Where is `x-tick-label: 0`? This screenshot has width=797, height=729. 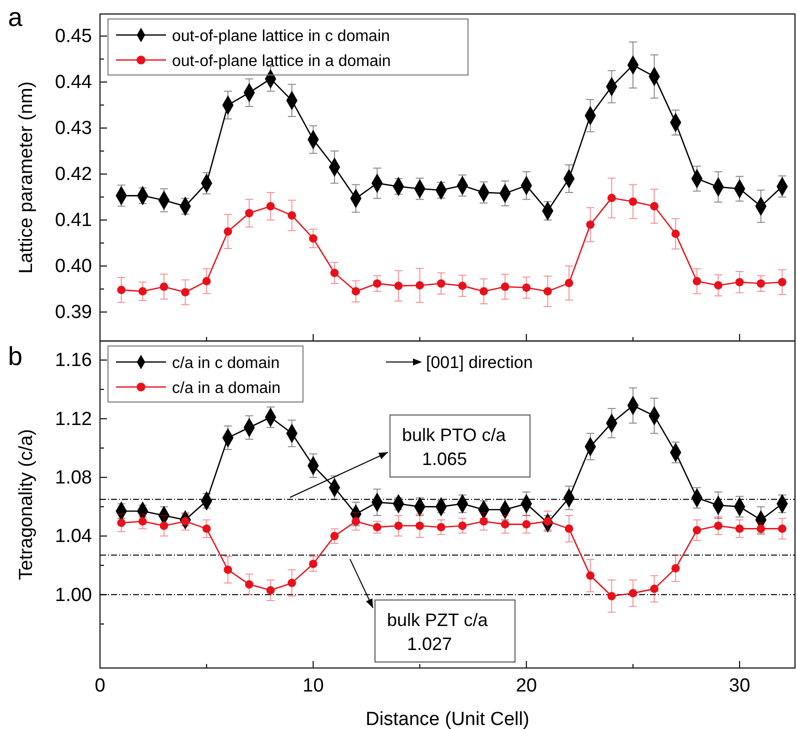
x-tick-label: 0 is located at coordinates (100, 685).